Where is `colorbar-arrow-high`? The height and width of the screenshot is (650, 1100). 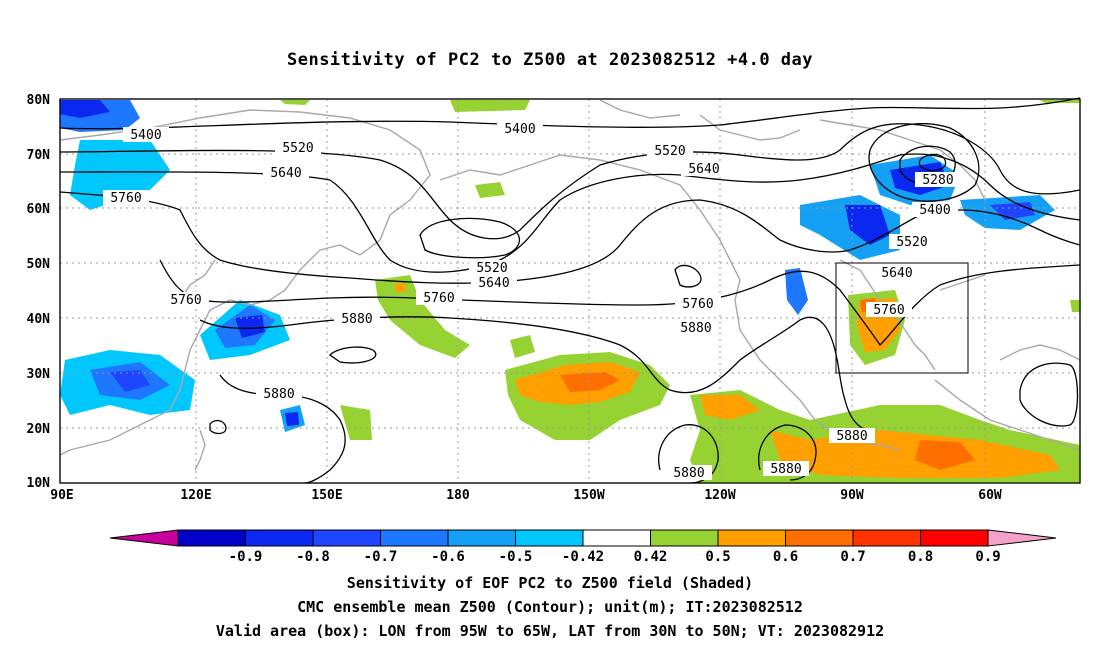 colorbar-arrow-high is located at coordinates (1022, 538).